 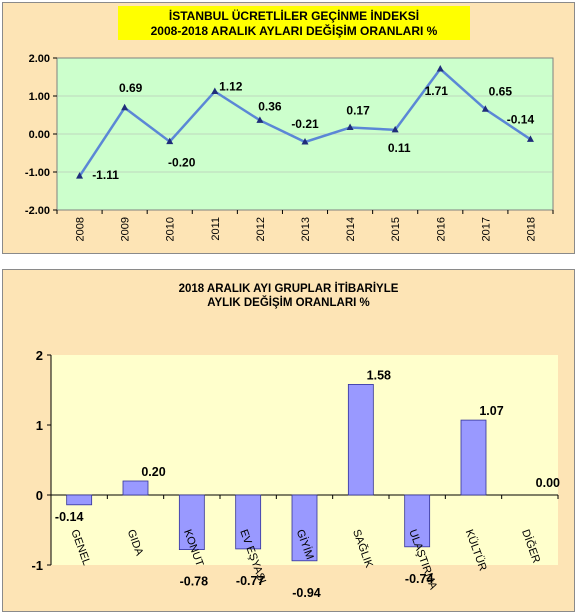 I want to click on y-tick-label: -1, so click(x=37, y=565).